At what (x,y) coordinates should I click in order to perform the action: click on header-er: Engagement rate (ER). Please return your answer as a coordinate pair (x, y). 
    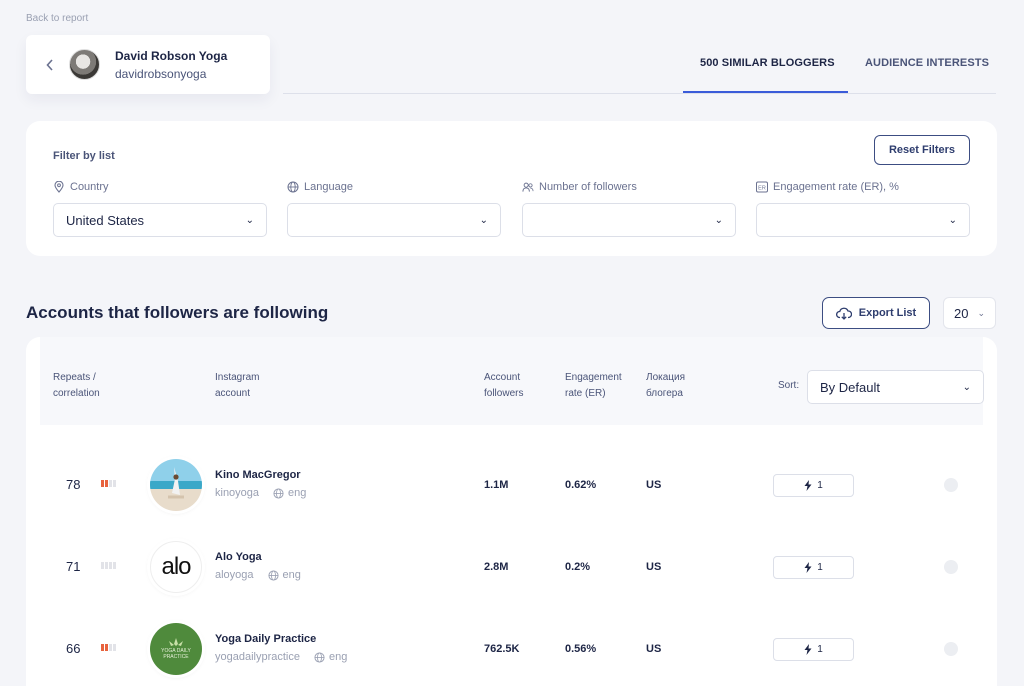
    Looking at the image, I should click on (593, 385).